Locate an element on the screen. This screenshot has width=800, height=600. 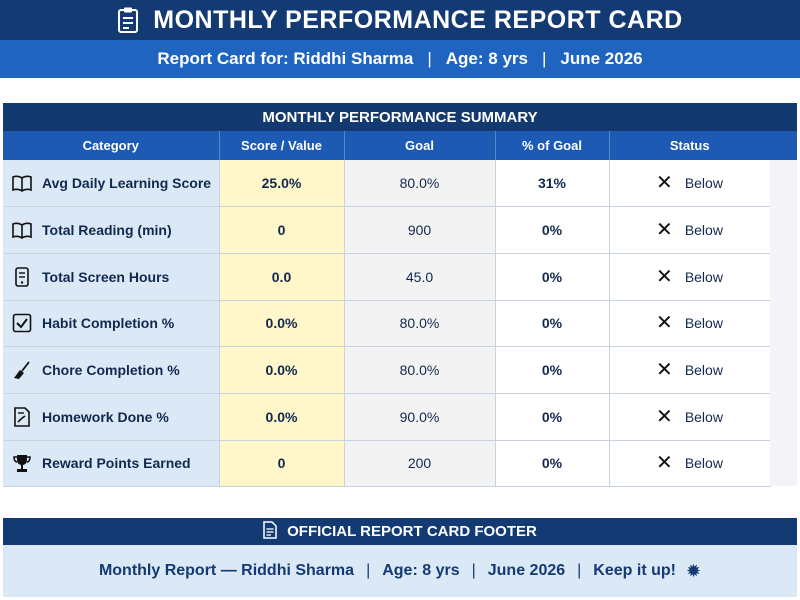
score-cell: 0.0 is located at coordinates (282, 277).